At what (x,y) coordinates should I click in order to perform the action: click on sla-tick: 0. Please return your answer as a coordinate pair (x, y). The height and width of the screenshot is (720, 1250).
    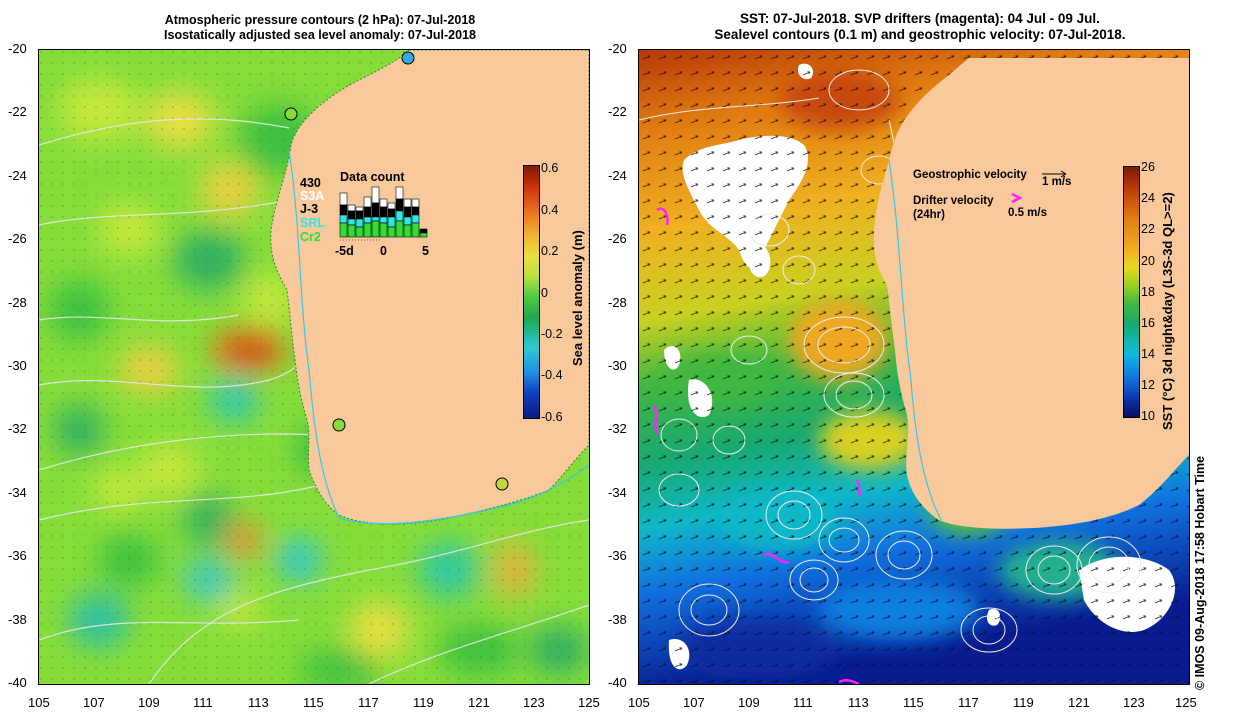
    Looking at the image, I should click on (544, 293).